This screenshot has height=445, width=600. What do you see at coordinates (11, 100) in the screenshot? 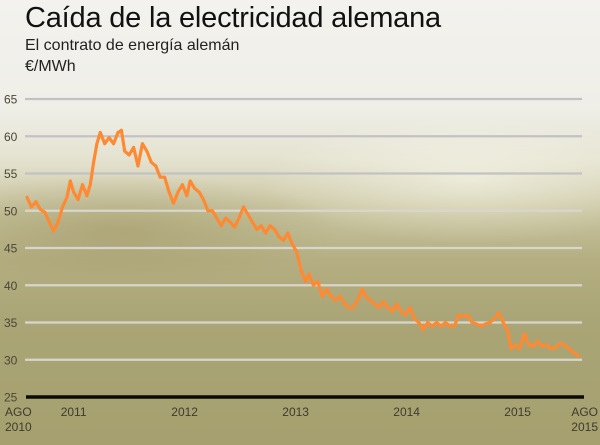
I see `y-tick-label: 65` at bounding box center [11, 100].